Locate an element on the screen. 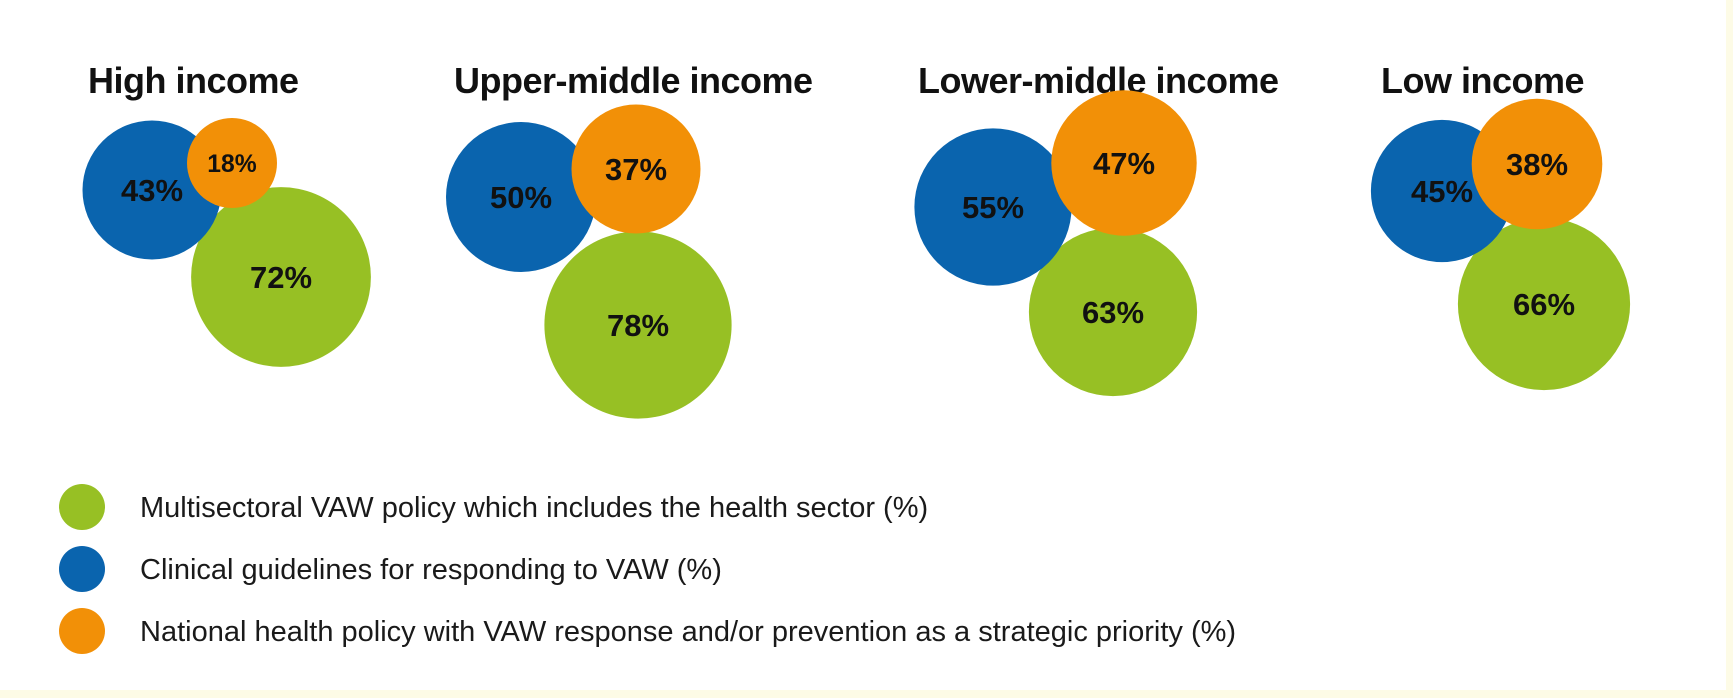 This screenshot has height=698, width=1733. bubble-label: 78% is located at coordinates (638, 325).